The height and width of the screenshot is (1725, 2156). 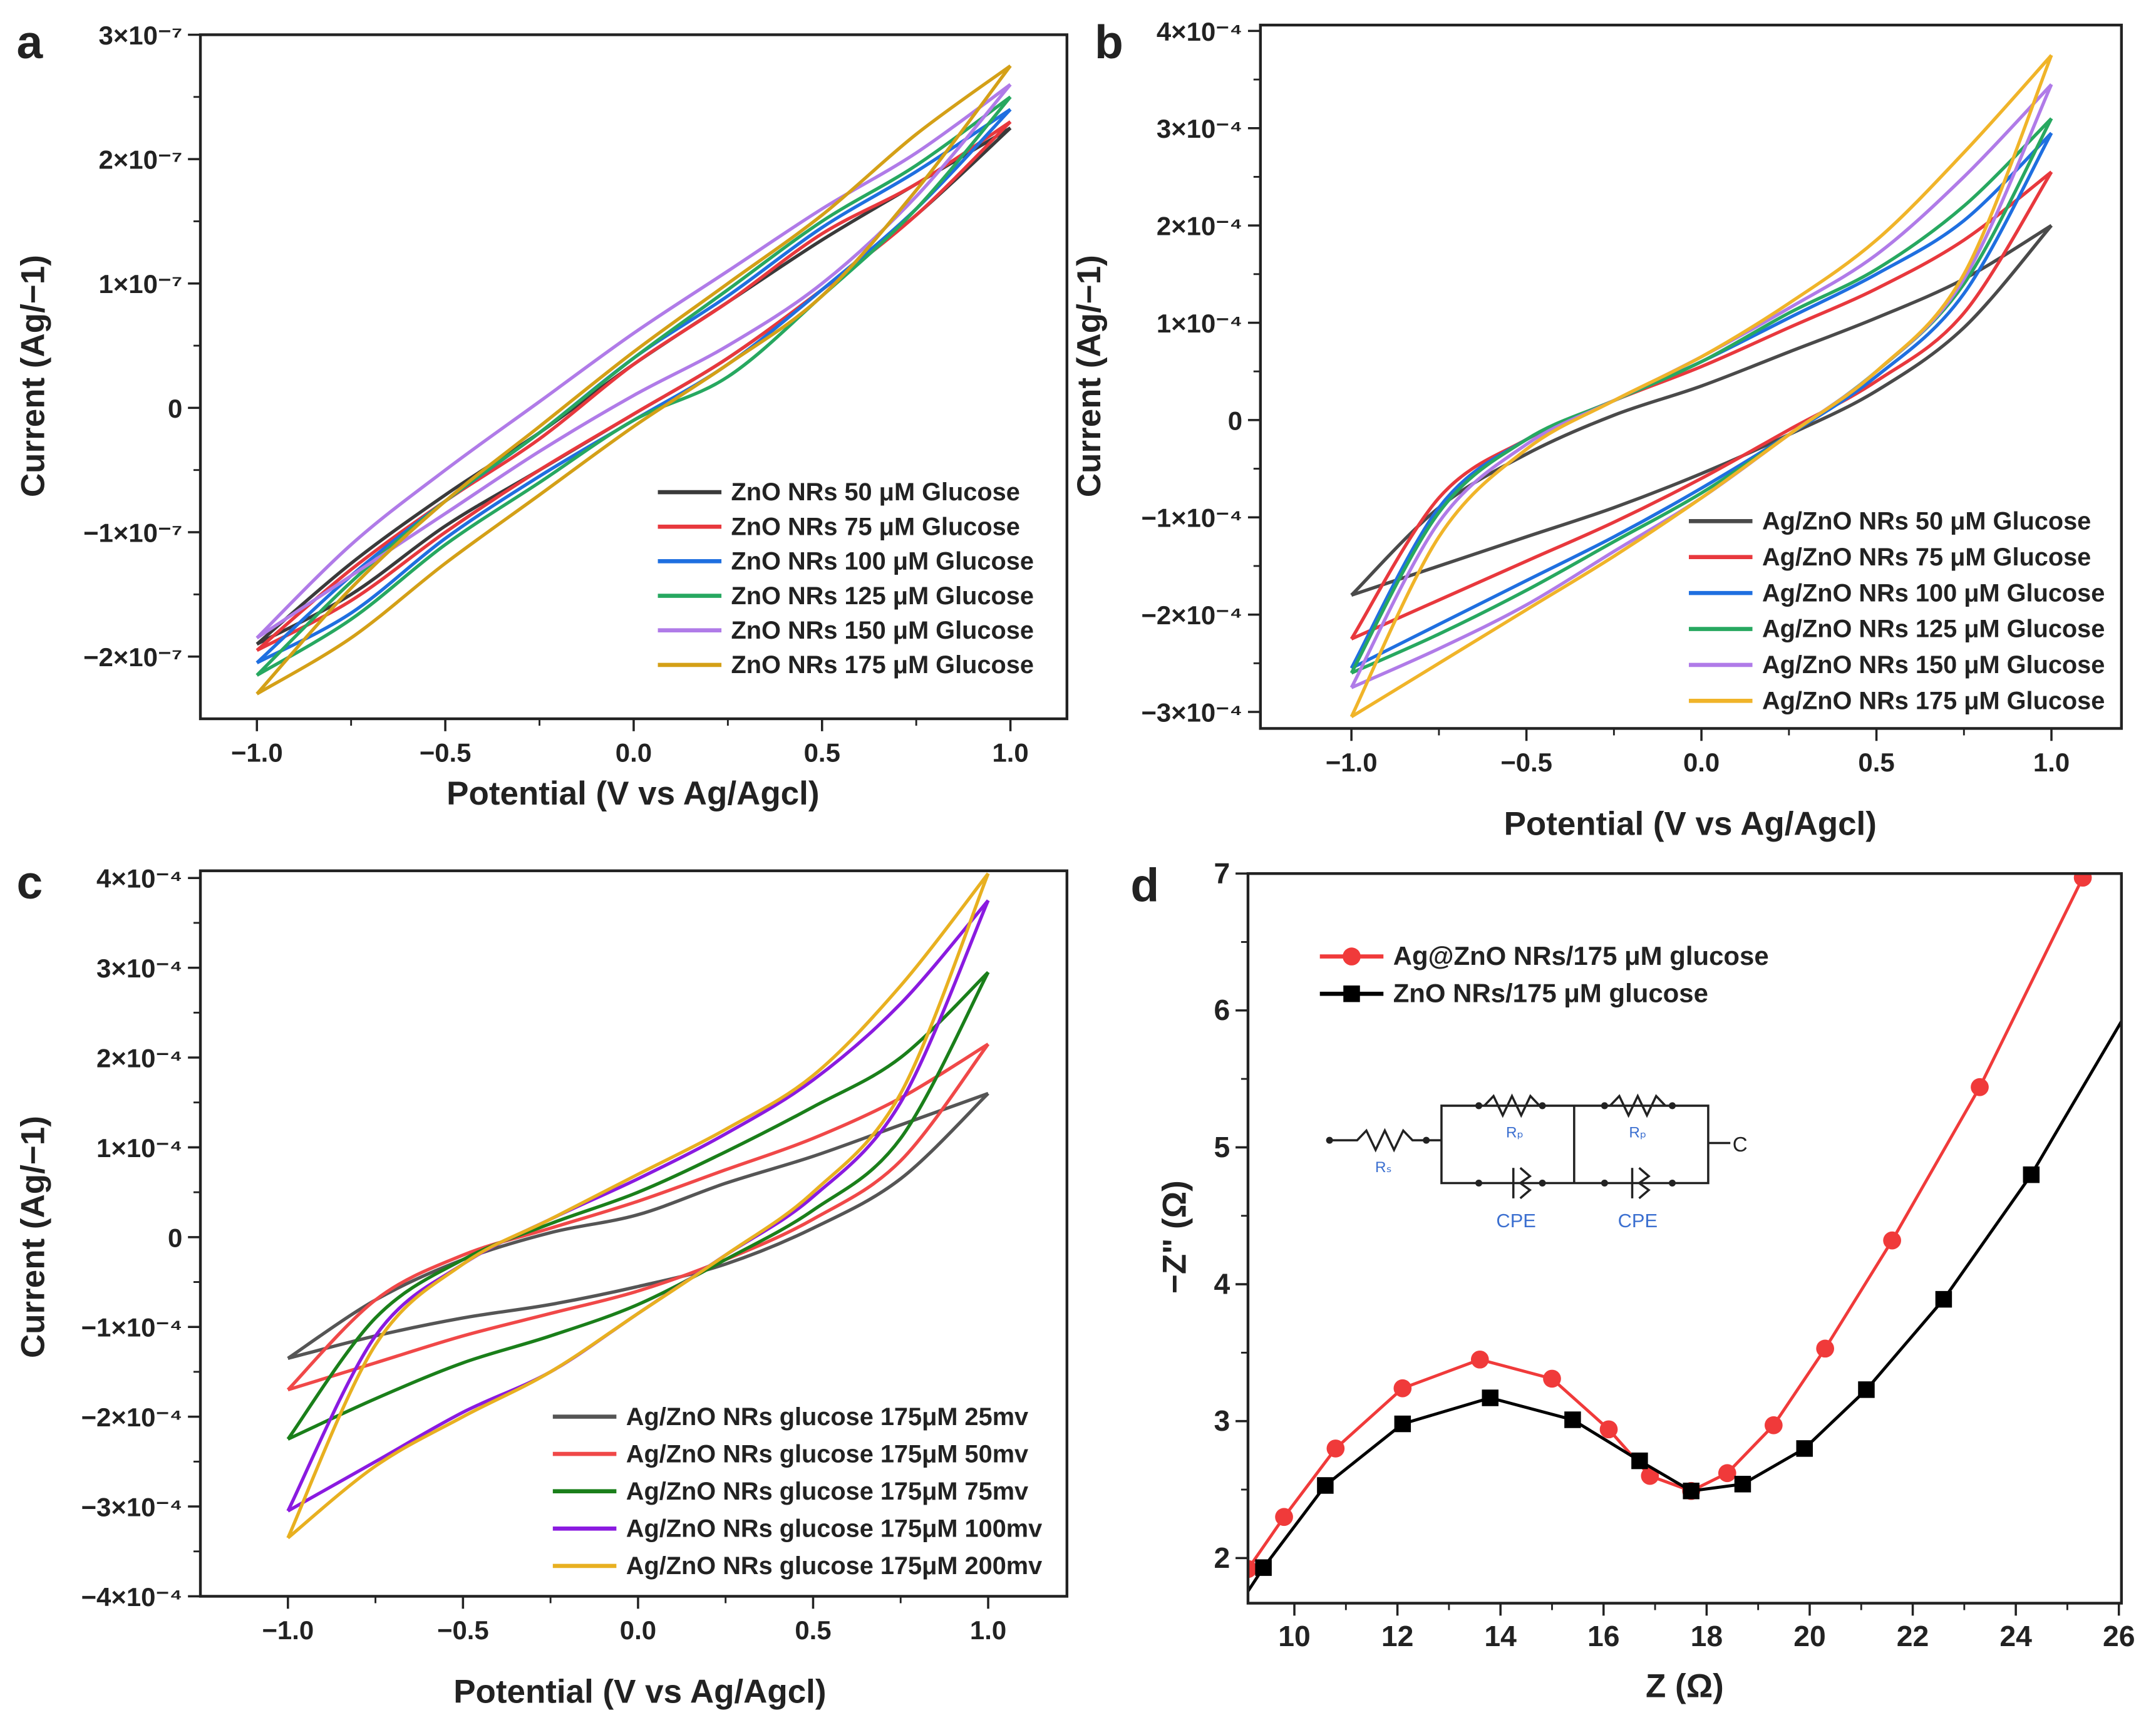 I want to click on legend-label: Ag/ZnO NRs glucose 175μM 100mv, so click(x=834, y=1529).